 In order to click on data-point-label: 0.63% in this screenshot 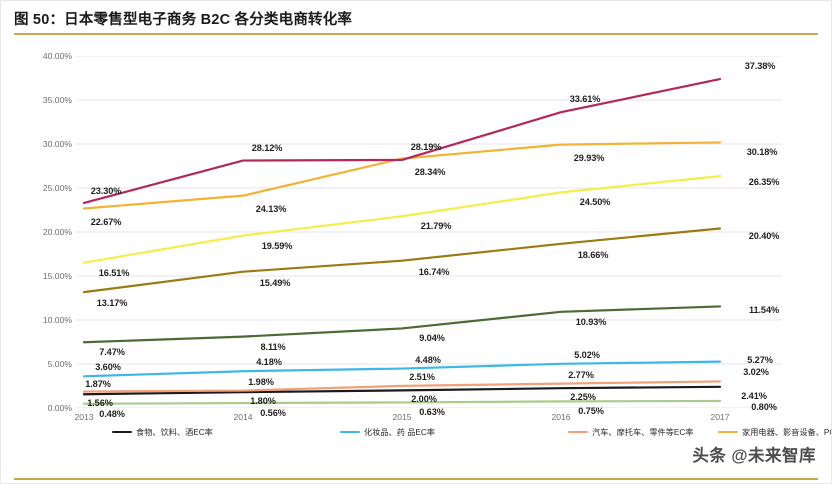, I will do `click(432, 412)`.